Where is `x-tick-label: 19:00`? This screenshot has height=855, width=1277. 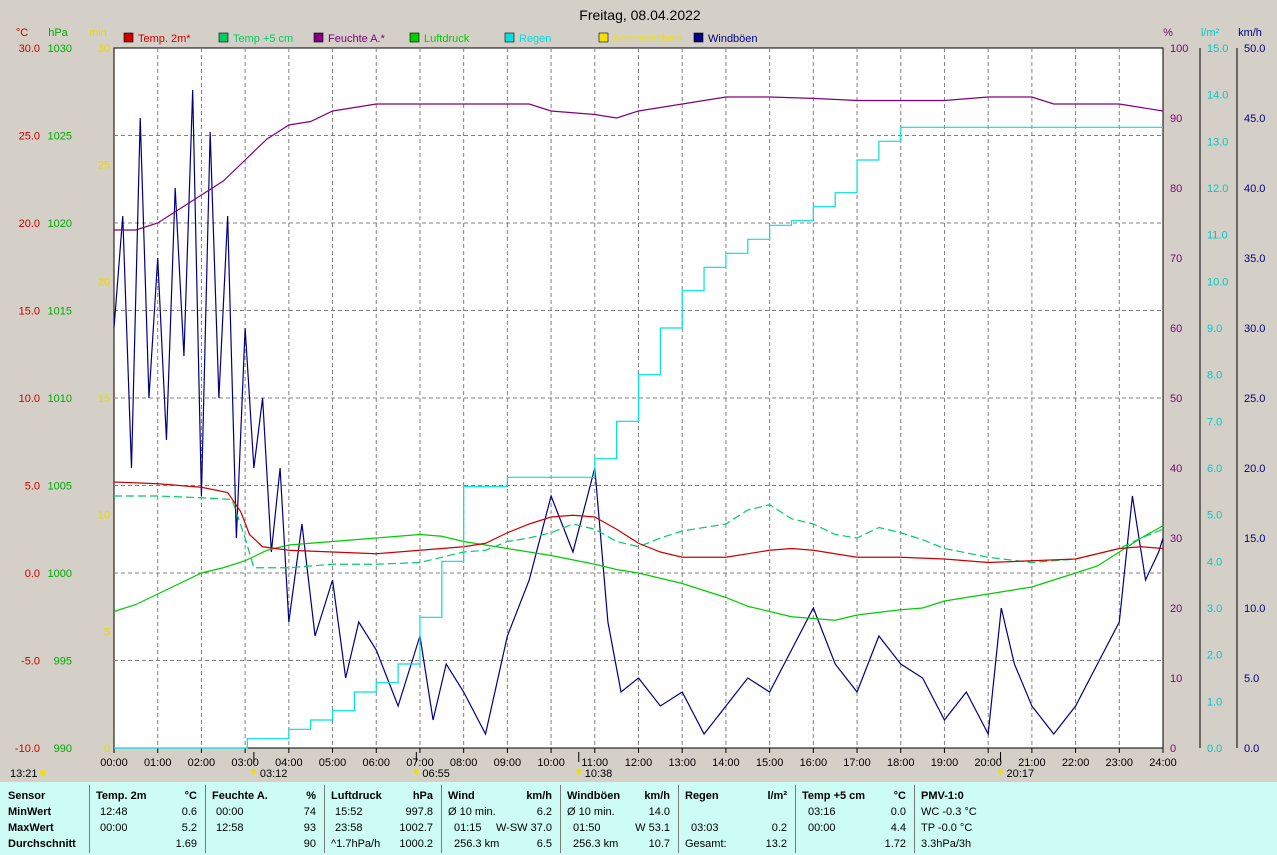 x-tick-label: 19:00 is located at coordinates (945, 763).